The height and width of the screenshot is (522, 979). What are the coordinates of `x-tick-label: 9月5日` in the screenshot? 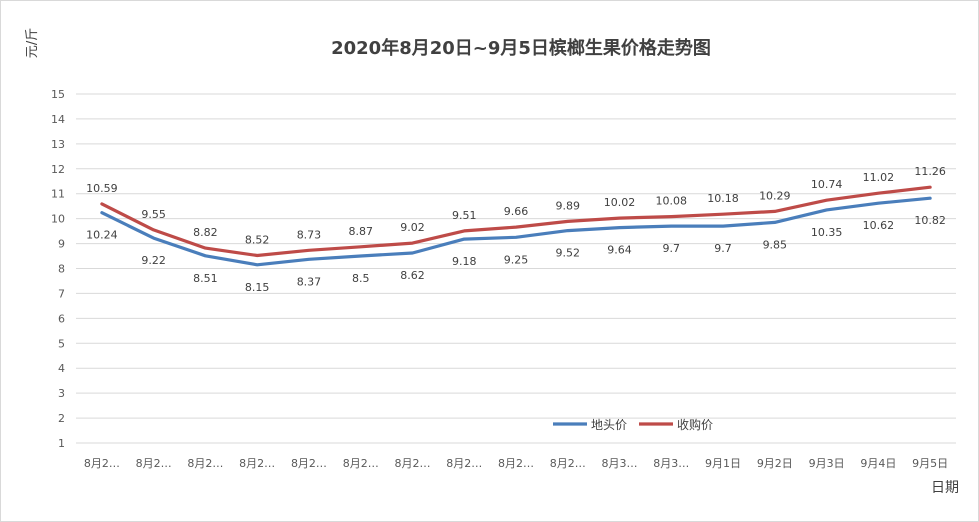 It's located at (930, 463).